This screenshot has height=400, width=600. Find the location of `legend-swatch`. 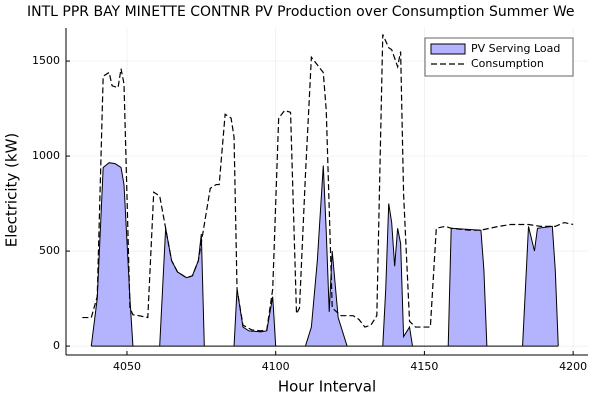

legend-swatch is located at coordinates (448, 49).